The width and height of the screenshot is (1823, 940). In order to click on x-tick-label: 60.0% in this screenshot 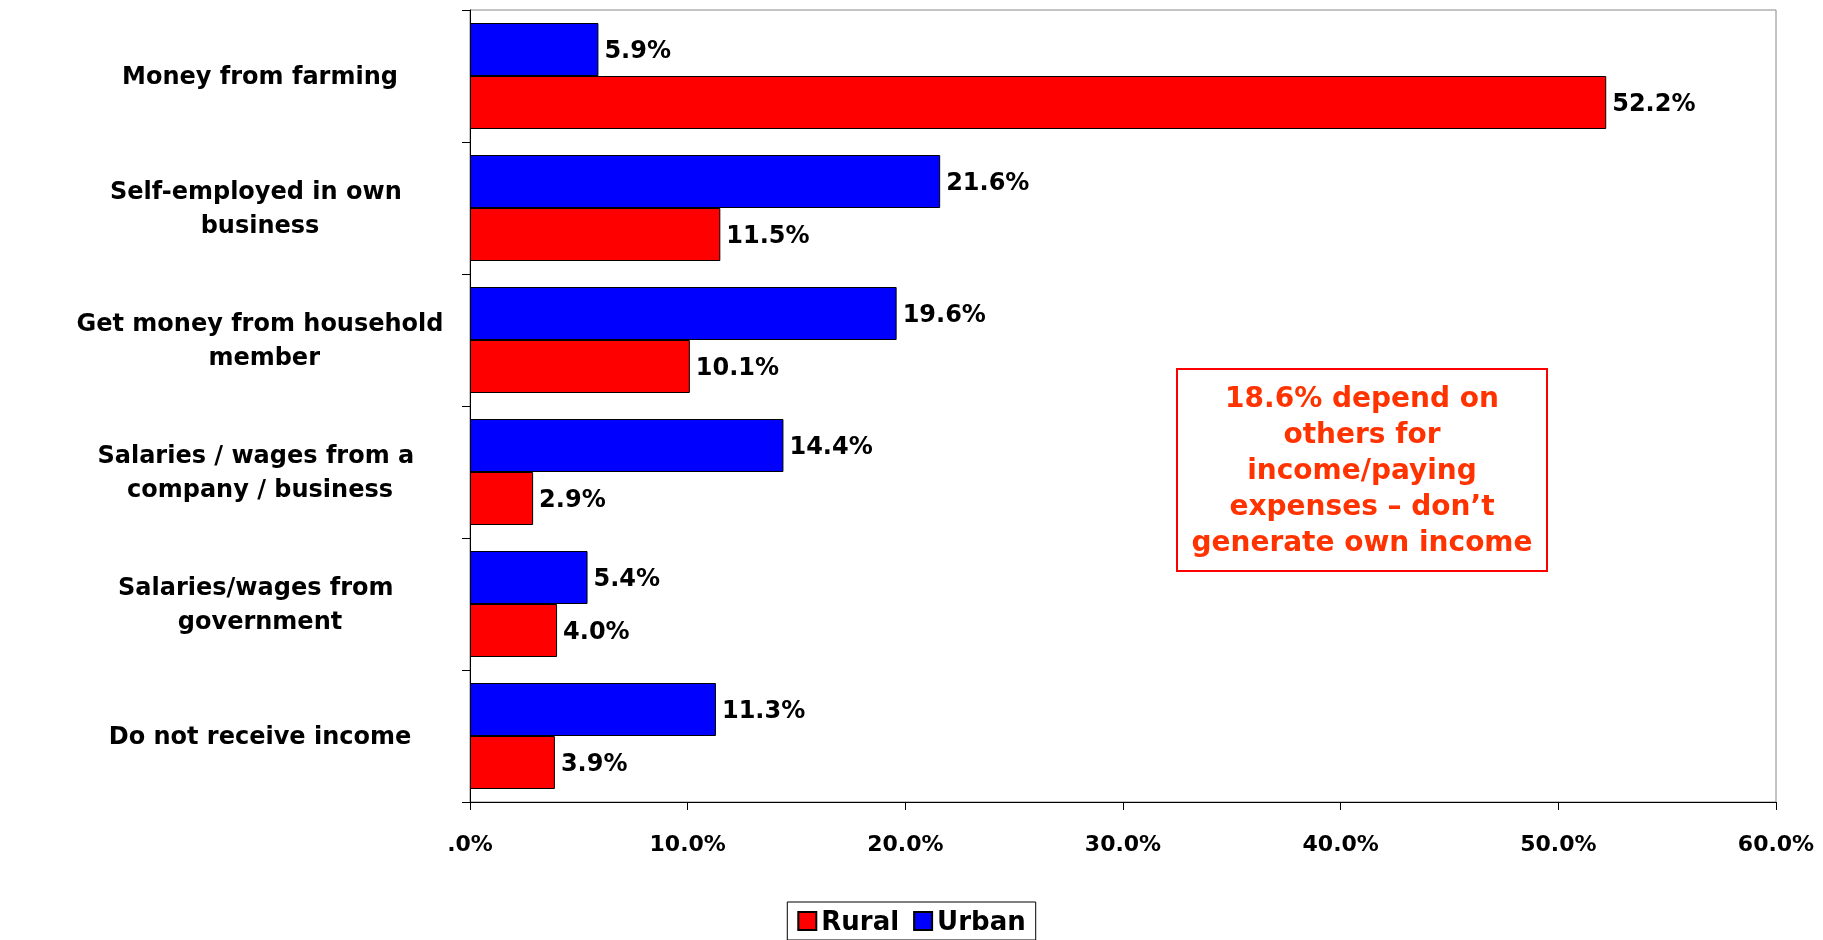, I will do `click(1776, 843)`.